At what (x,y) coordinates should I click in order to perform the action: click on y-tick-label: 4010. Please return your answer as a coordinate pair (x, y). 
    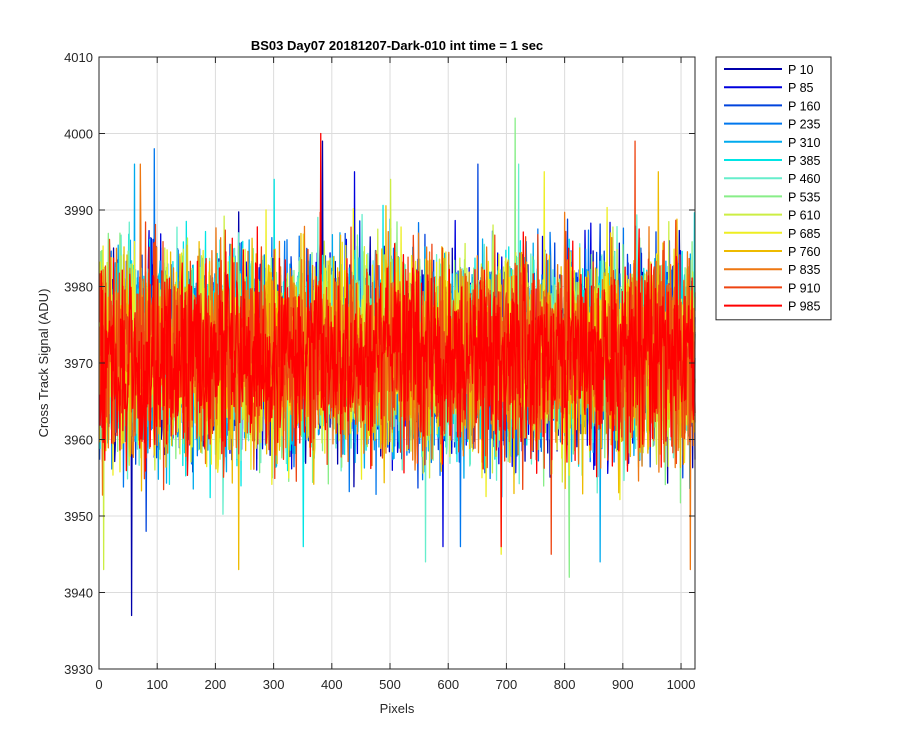
    Looking at the image, I should click on (78, 57).